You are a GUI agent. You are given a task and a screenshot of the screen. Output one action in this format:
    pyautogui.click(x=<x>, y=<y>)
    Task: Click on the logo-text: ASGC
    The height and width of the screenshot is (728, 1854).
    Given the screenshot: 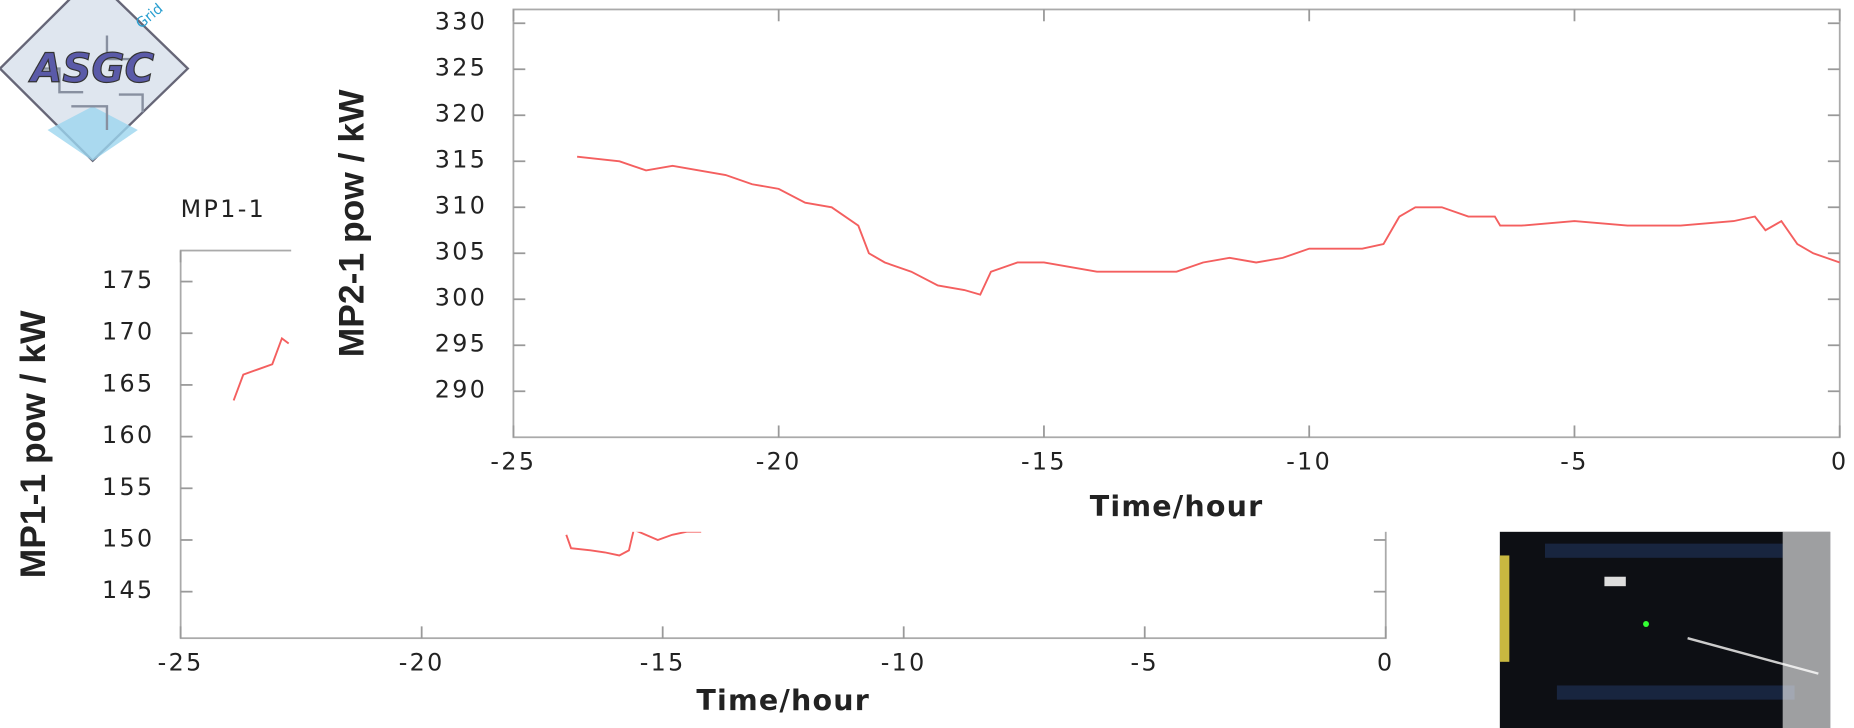 What is the action you would take?
    pyautogui.click(x=91, y=68)
    